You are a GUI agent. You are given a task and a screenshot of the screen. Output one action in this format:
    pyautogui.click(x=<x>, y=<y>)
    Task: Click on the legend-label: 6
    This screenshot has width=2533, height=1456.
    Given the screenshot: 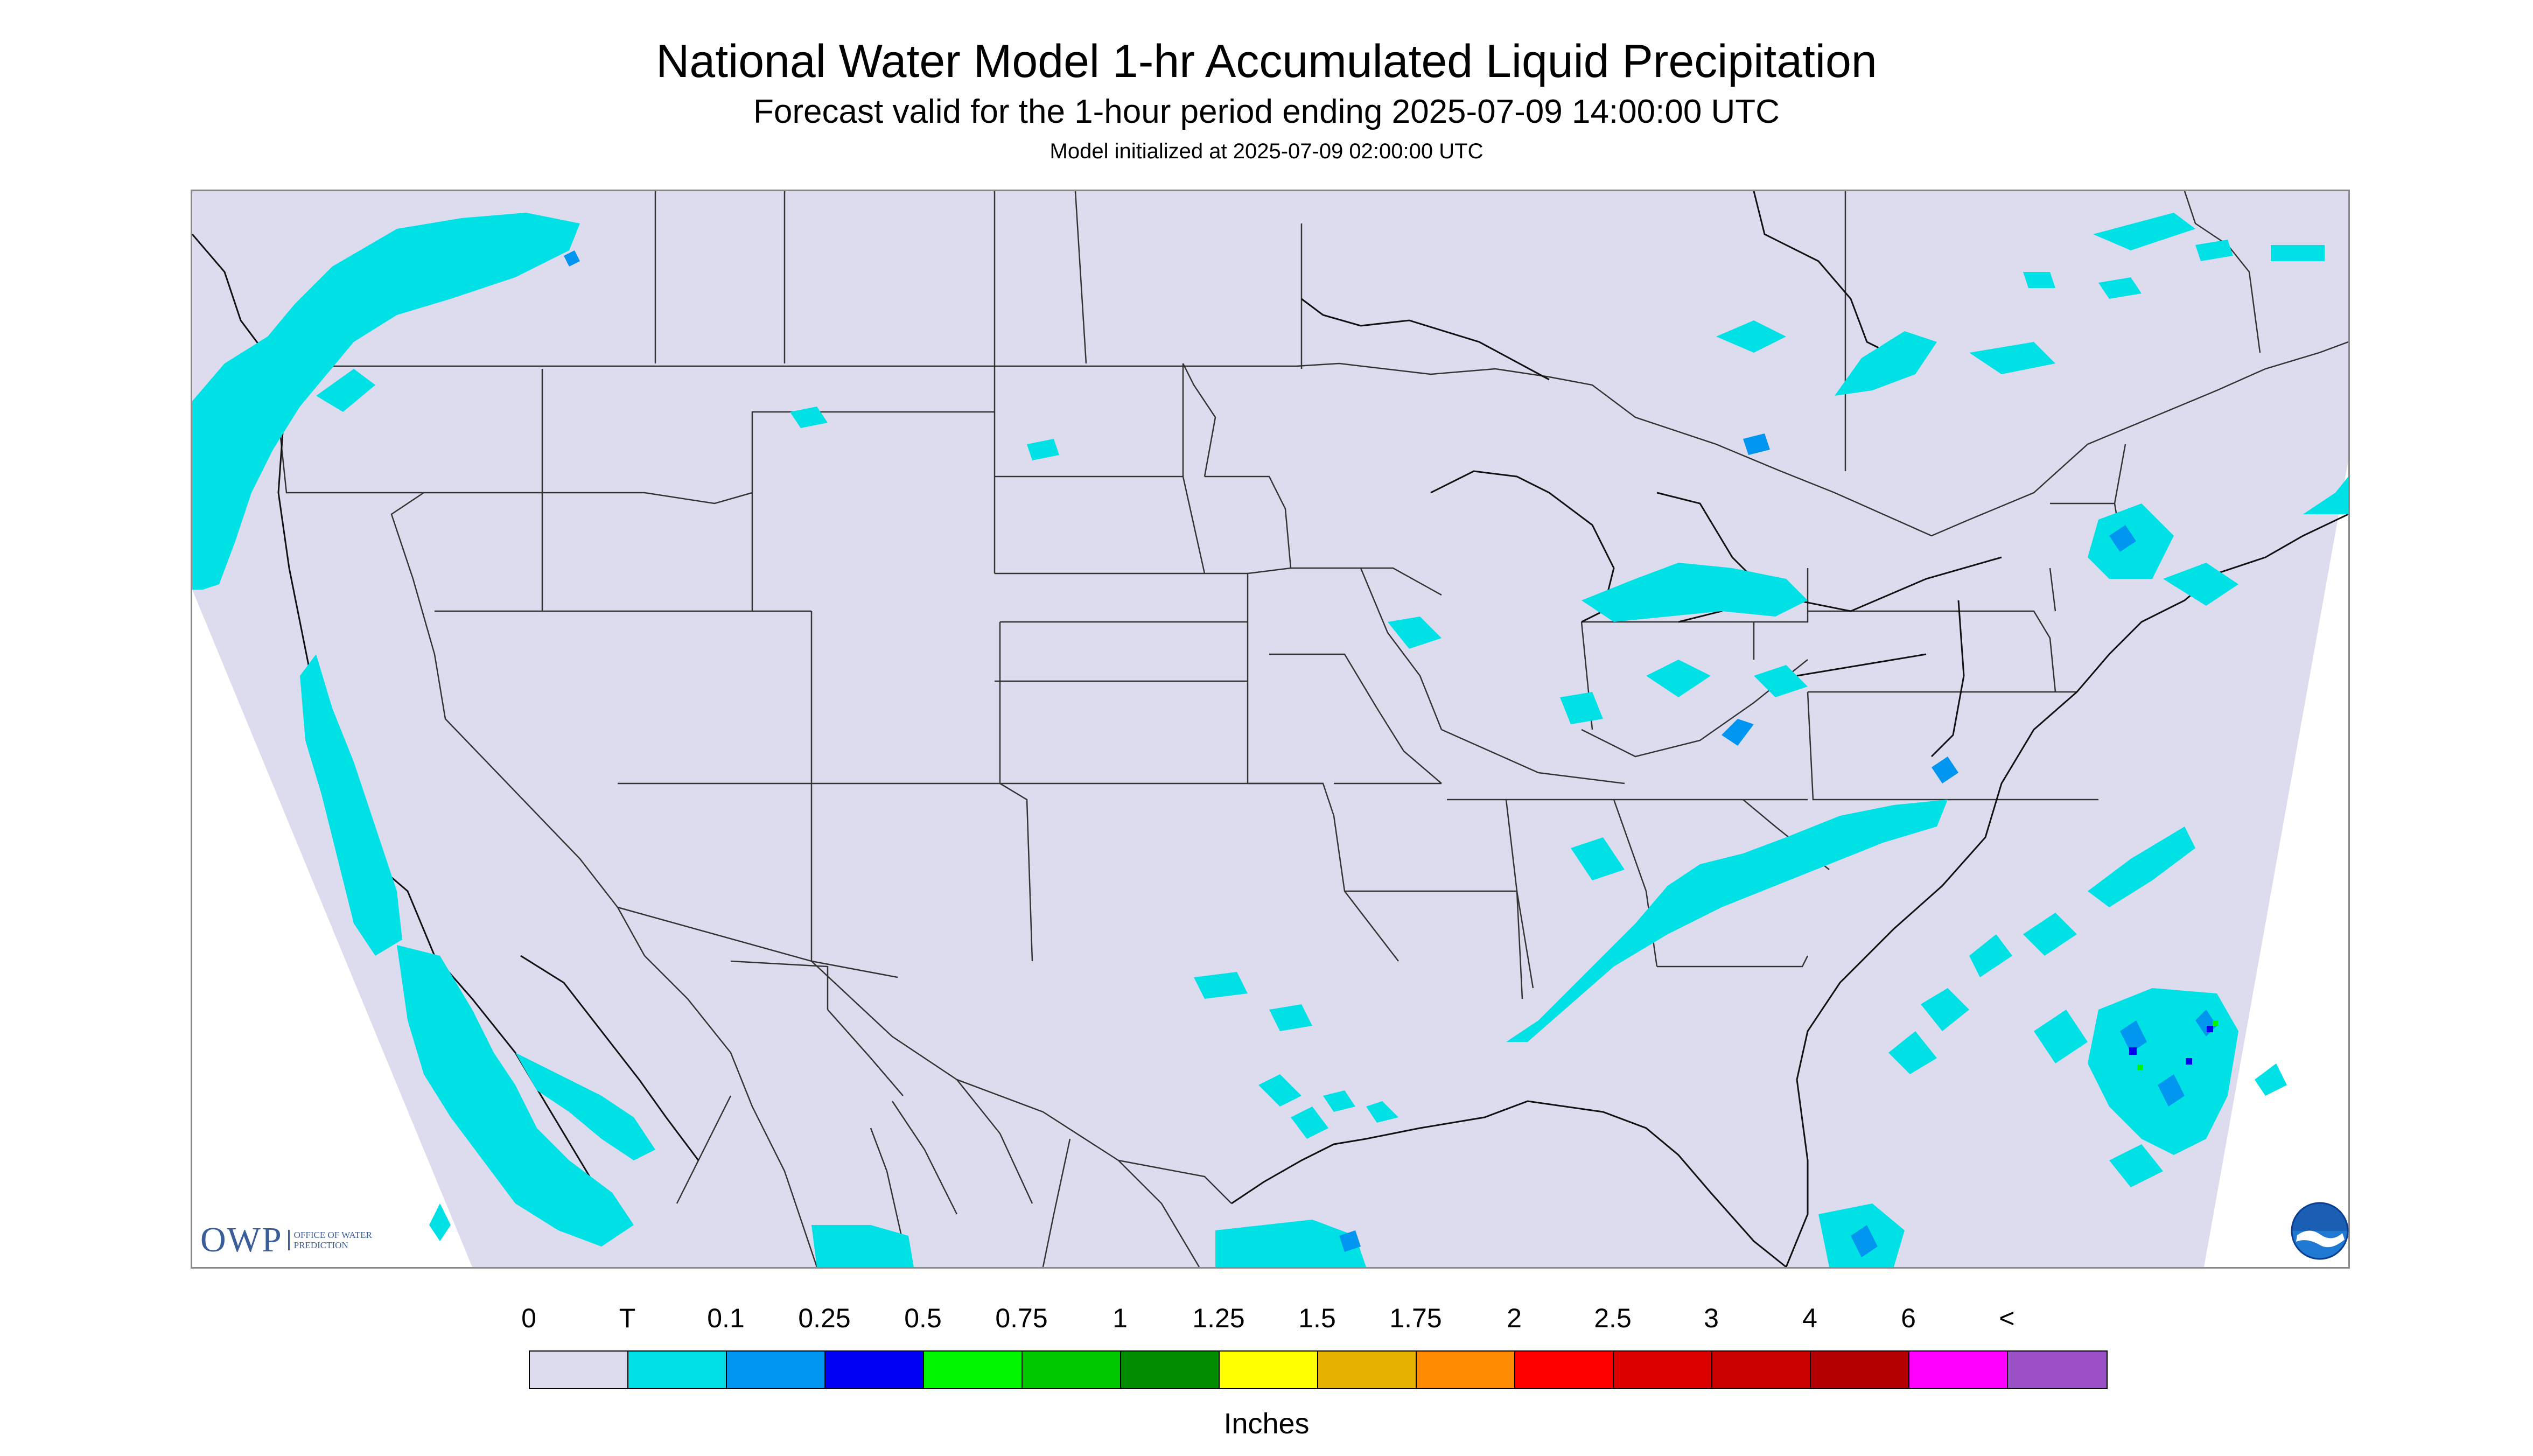 What is the action you would take?
    pyautogui.click(x=1909, y=1318)
    